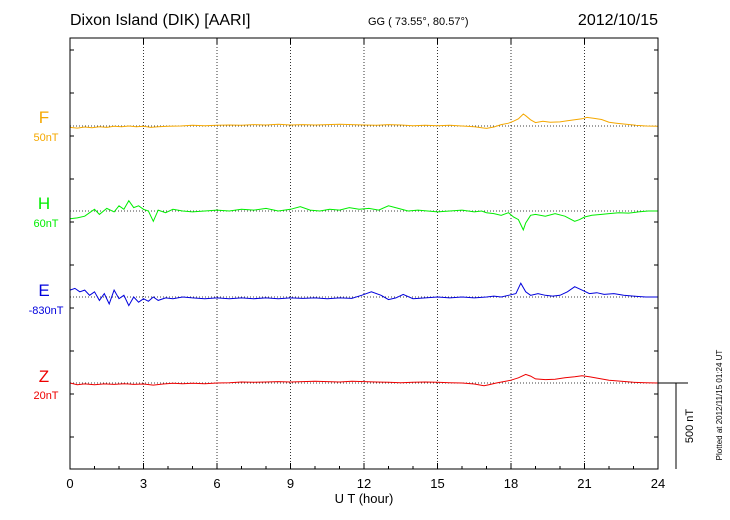 The image size is (730, 520). Describe the element at coordinates (216, 483) in the screenshot. I see `x-tick-label: 6` at that location.